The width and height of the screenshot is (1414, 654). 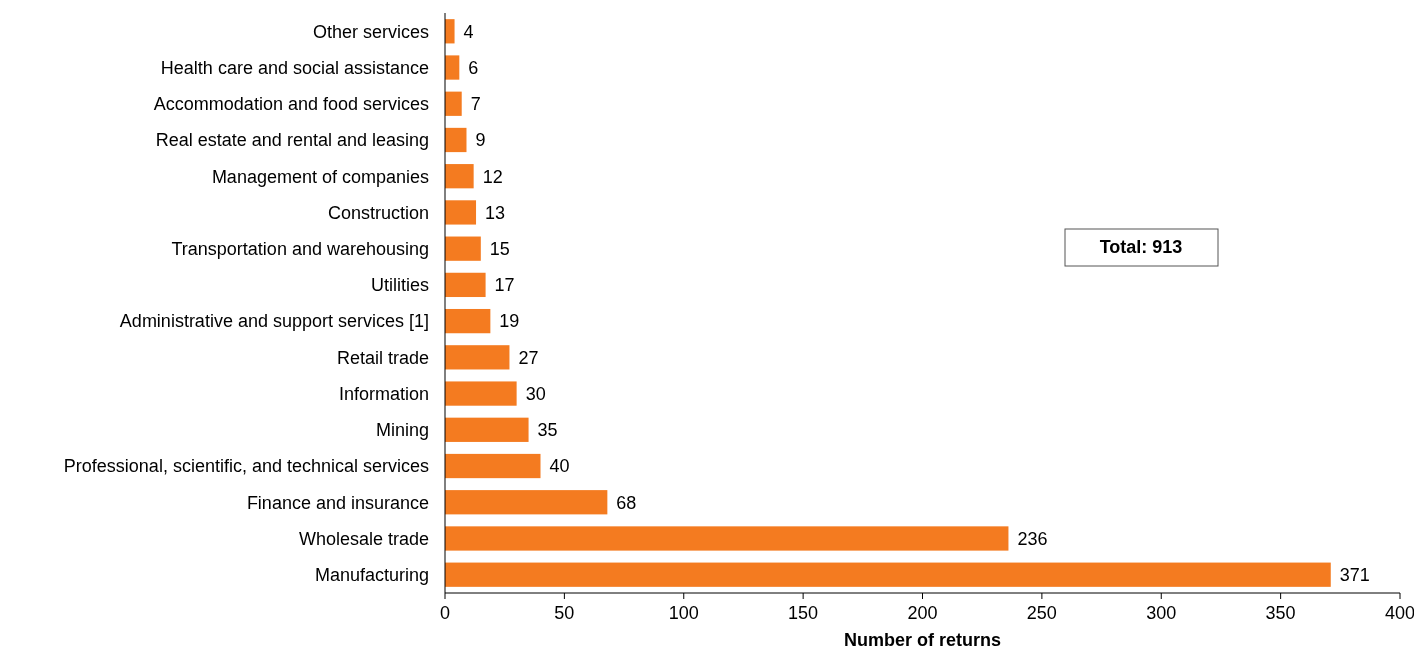 I want to click on y-tick-label: Wholesale trade, so click(x=363, y=538).